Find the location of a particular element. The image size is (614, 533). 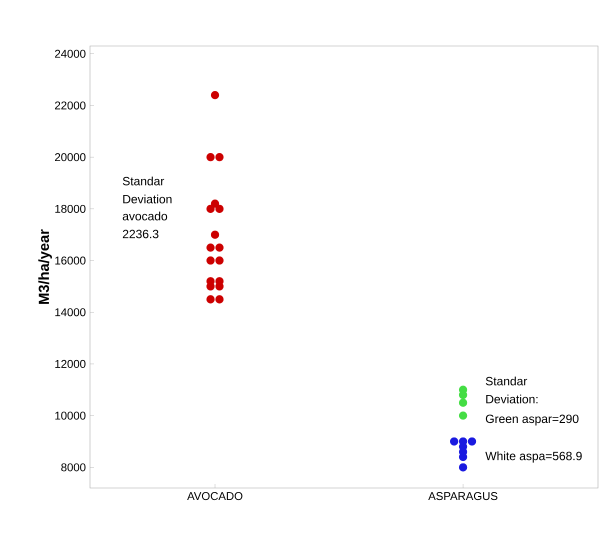

y-tick-label: 12000 is located at coordinates (70, 364).